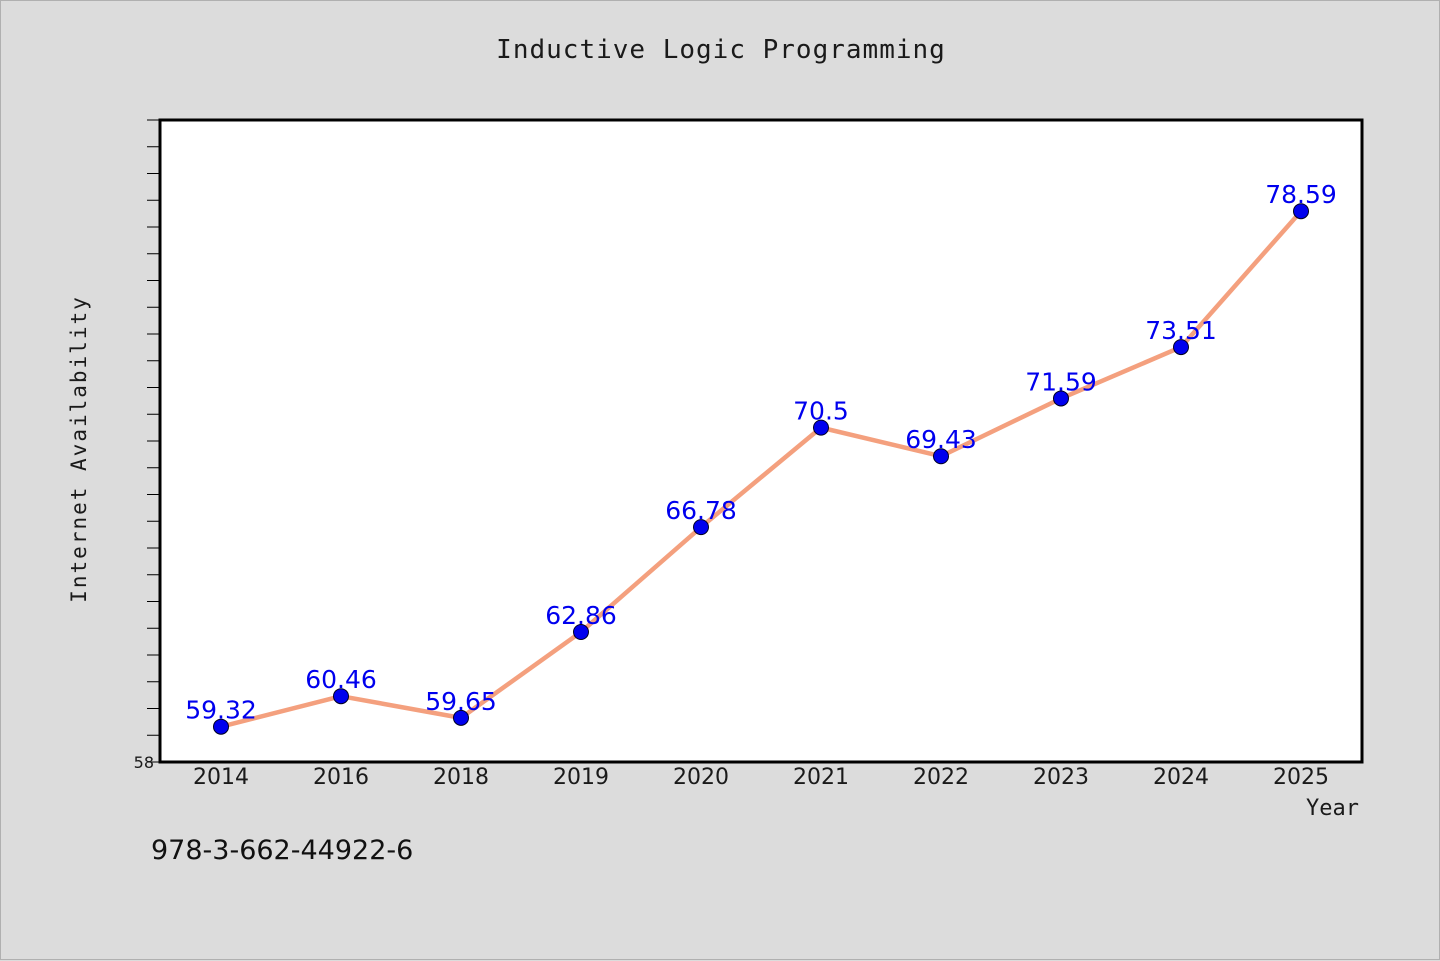 The image size is (1440, 961). Describe the element at coordinates (941, 777) in the screenshot. I see `x-tick-label: 2022` at that location.